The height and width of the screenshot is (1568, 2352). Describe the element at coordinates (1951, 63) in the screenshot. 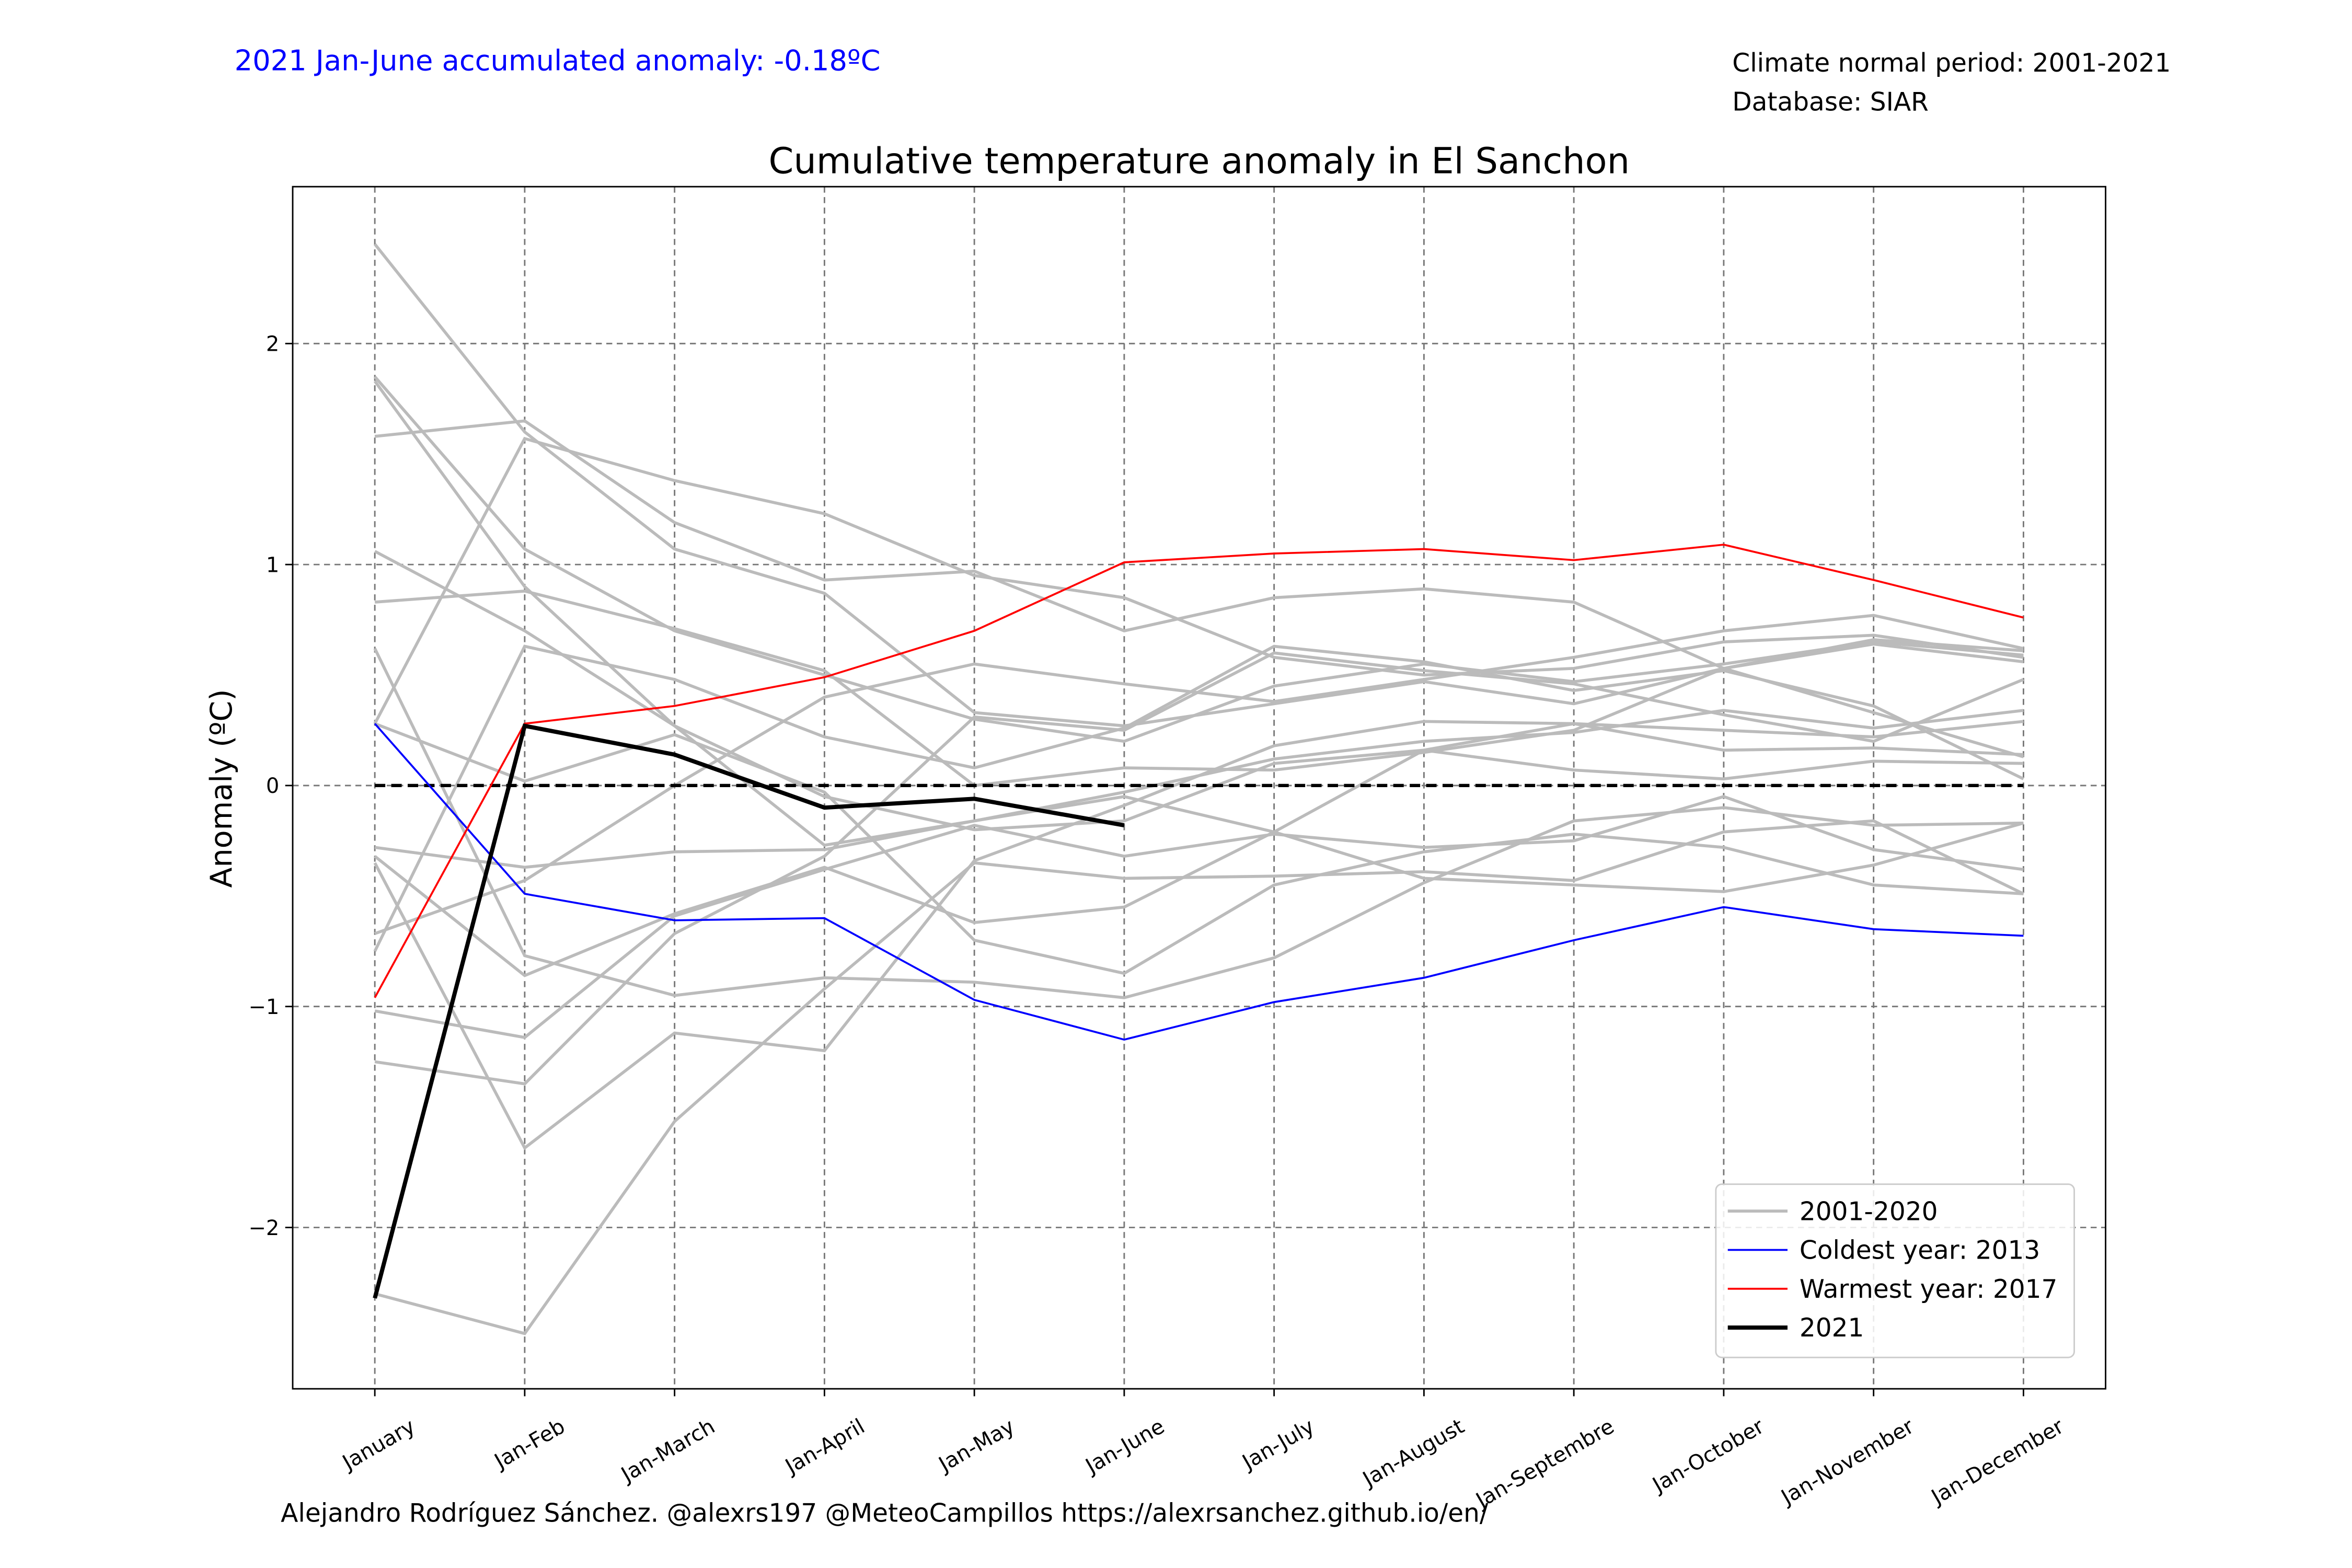

I see `info-line: Climate normal period: 2001-2021` at that location.